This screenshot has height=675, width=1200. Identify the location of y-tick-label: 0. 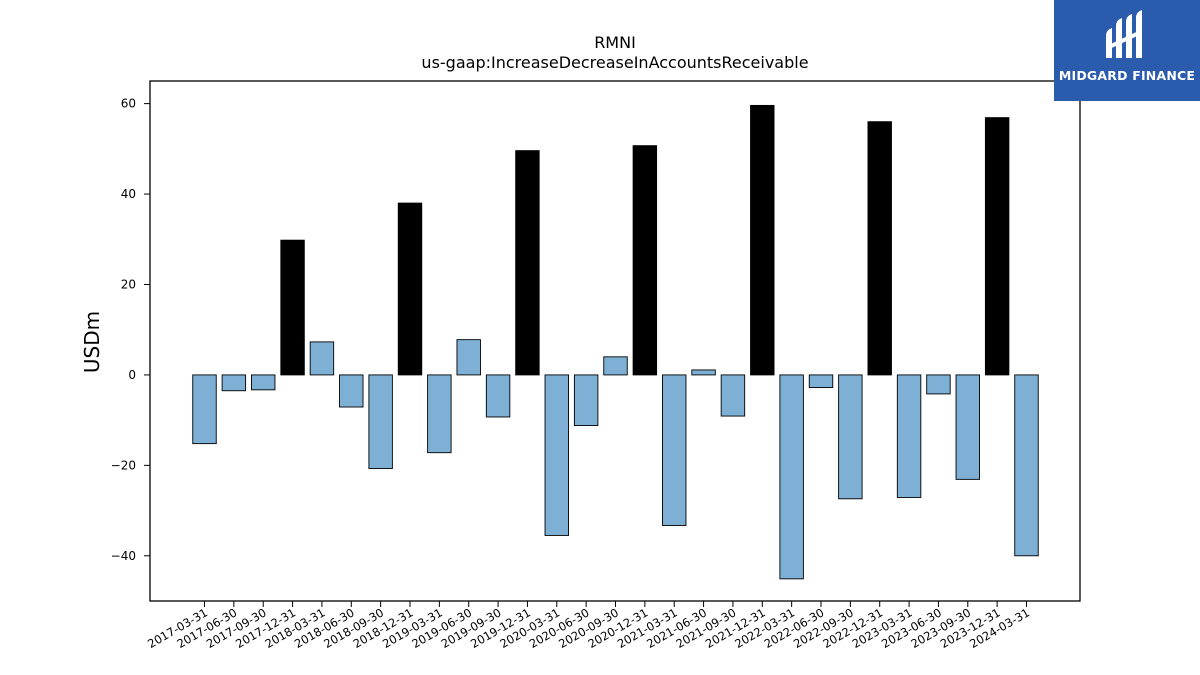
(132, 375).